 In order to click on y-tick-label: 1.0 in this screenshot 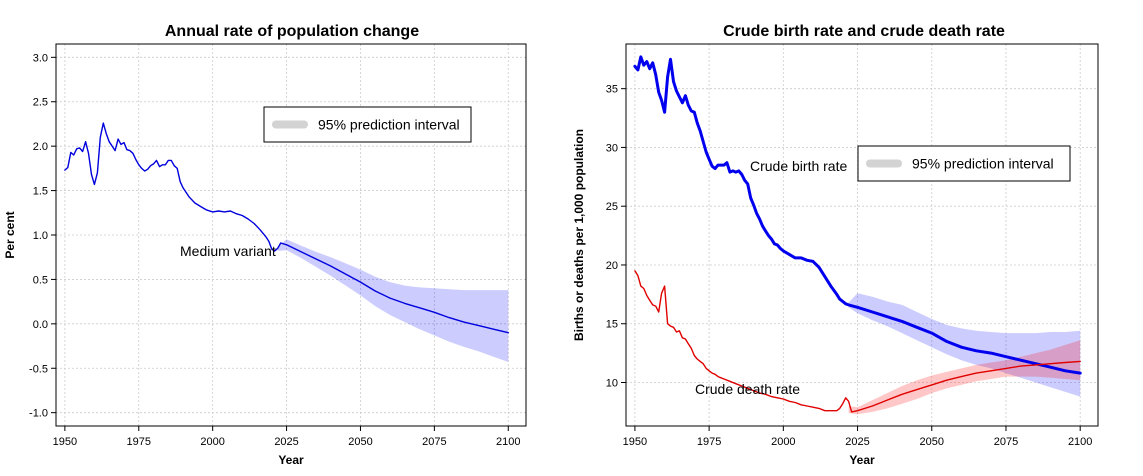, I will do `click(40, 236)`.